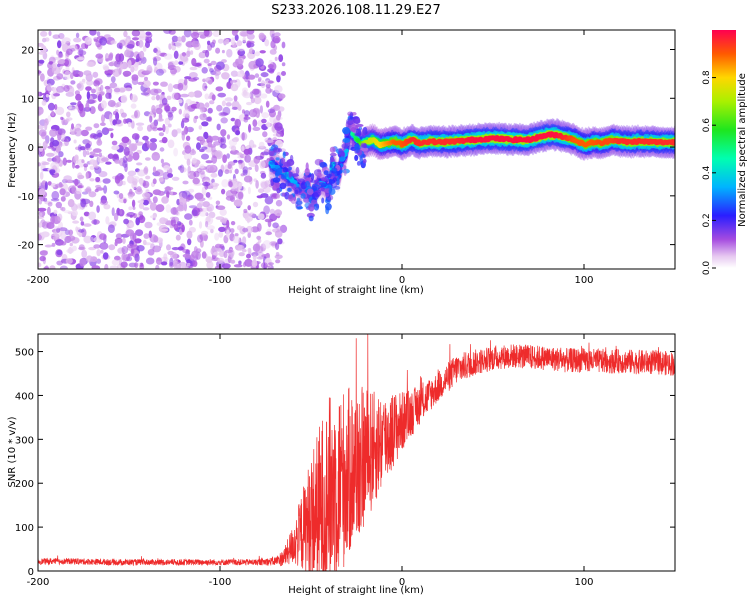 Image resolution: width=750 pixels, height=600 pixels. What do you see at coordinates (220, 280) in the screenshot?
I see `x-tick-label: -100` at bounding box center [220, 280].